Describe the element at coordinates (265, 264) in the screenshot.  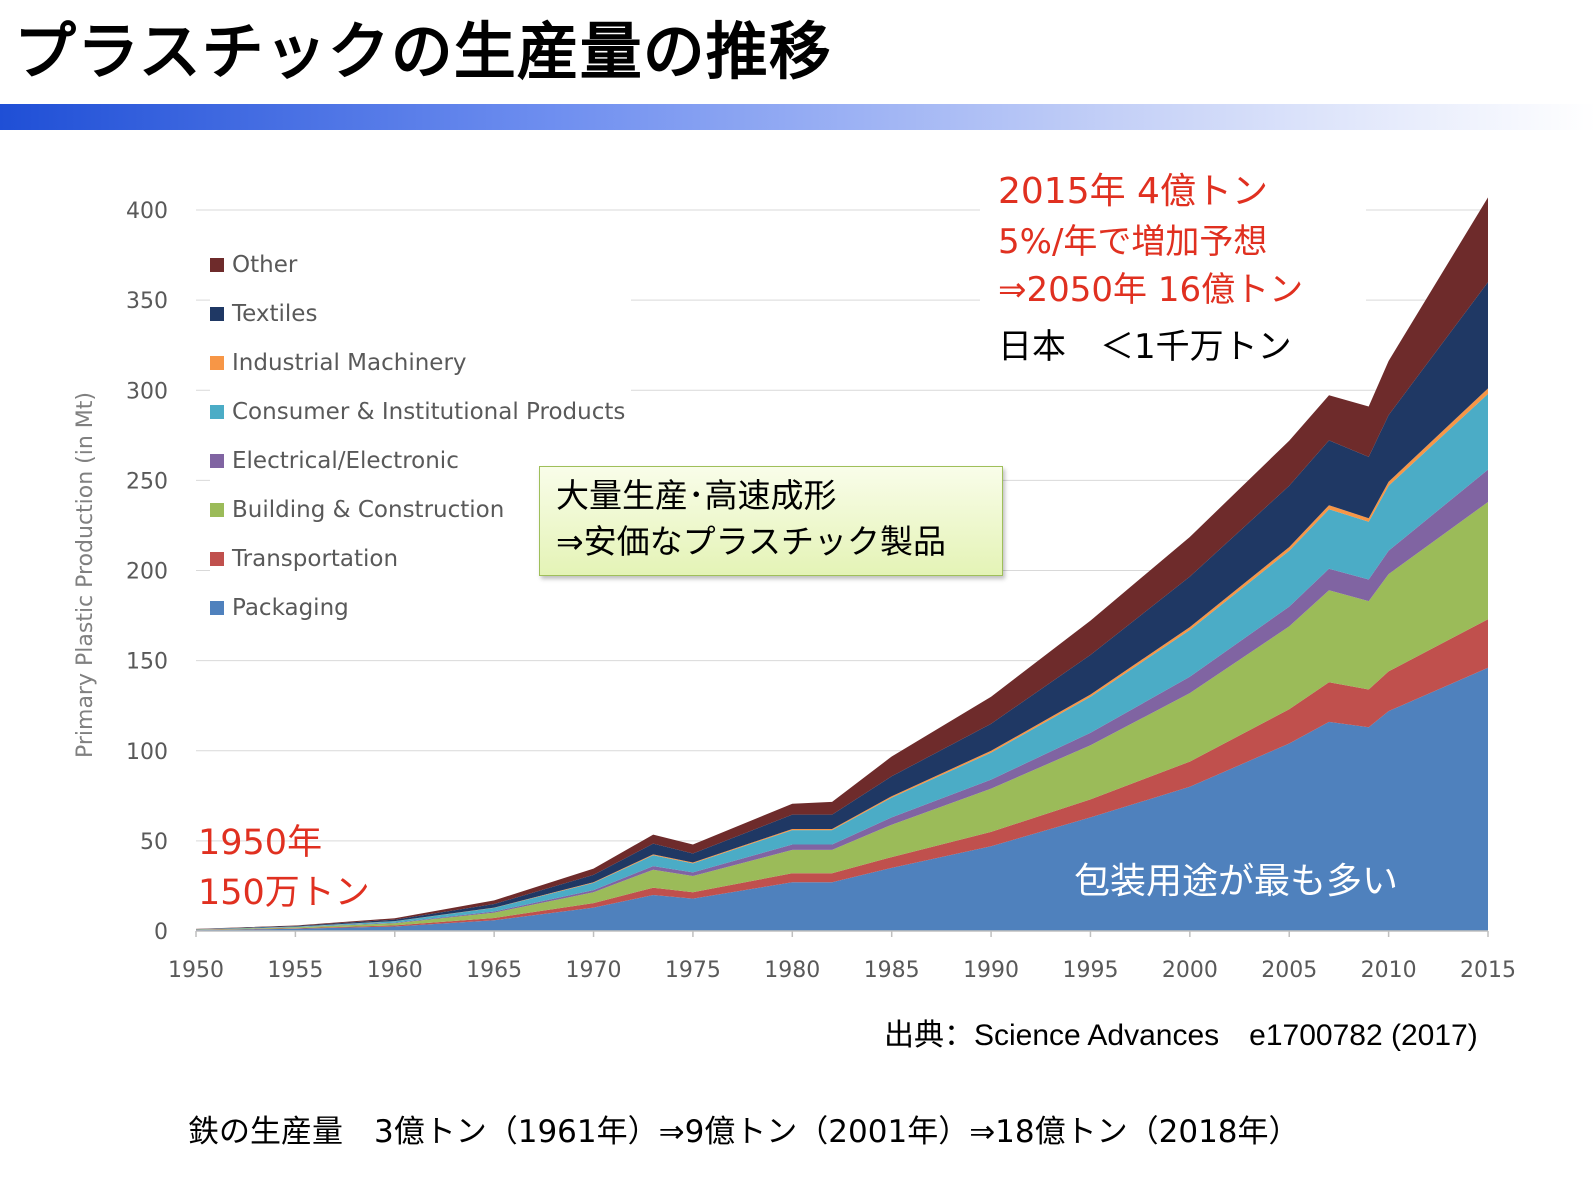
I see `legend-label: Other` at that location.